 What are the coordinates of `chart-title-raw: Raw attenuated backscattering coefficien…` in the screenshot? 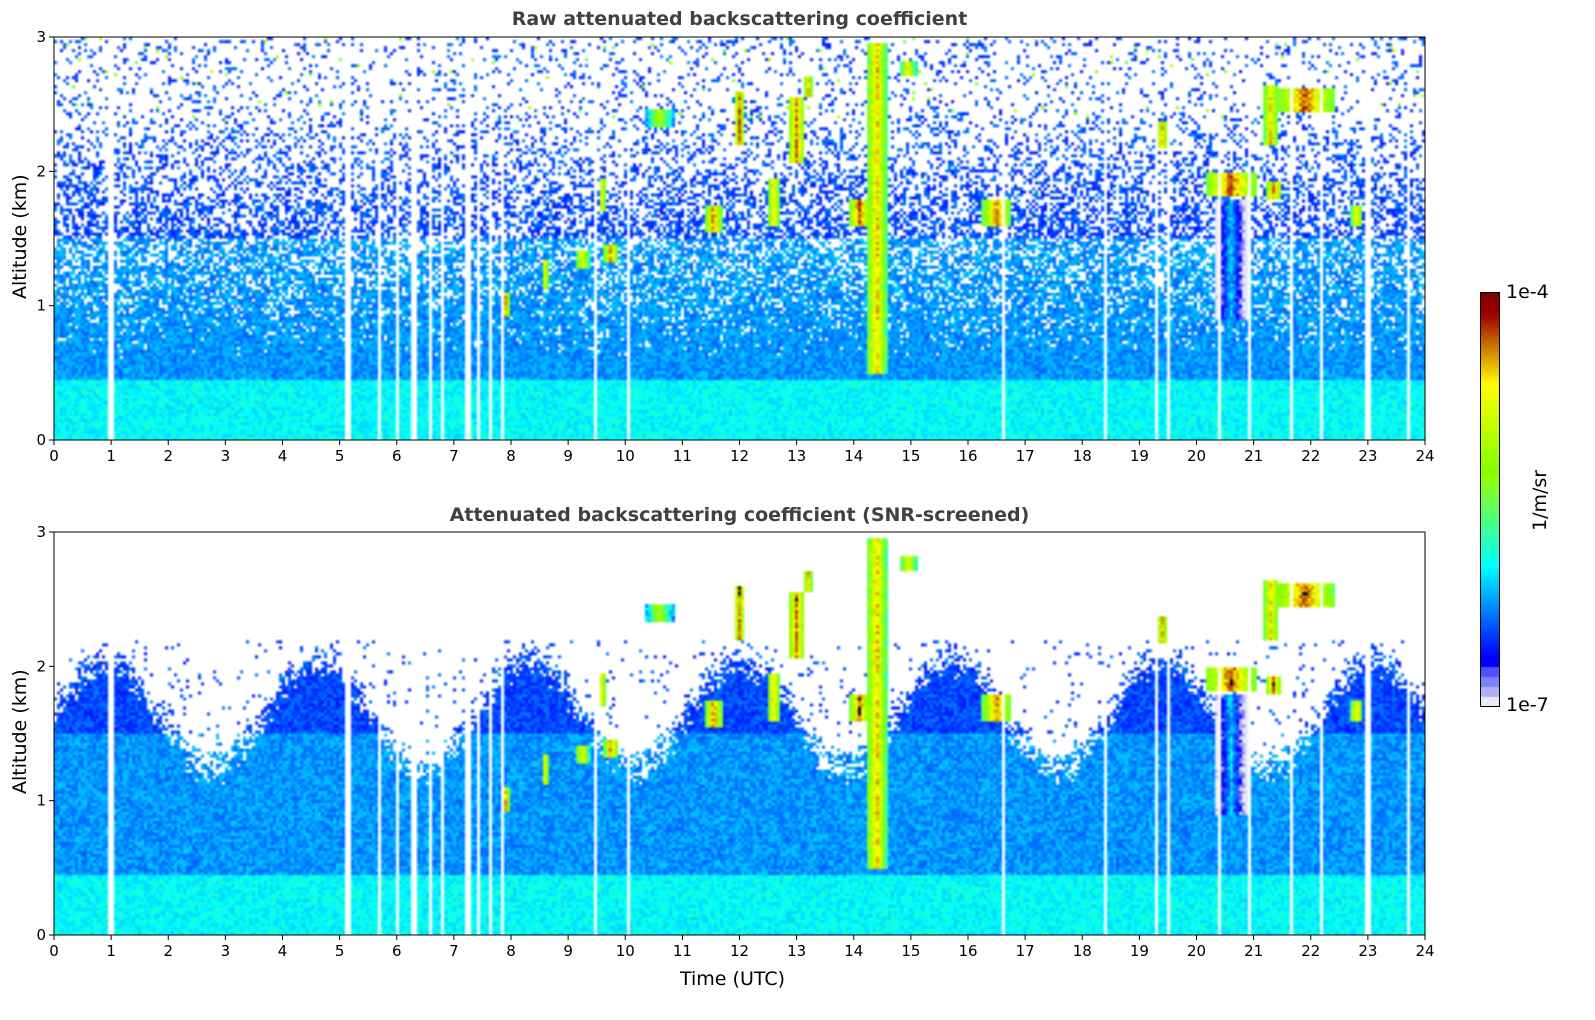 It's located at (739, 19).